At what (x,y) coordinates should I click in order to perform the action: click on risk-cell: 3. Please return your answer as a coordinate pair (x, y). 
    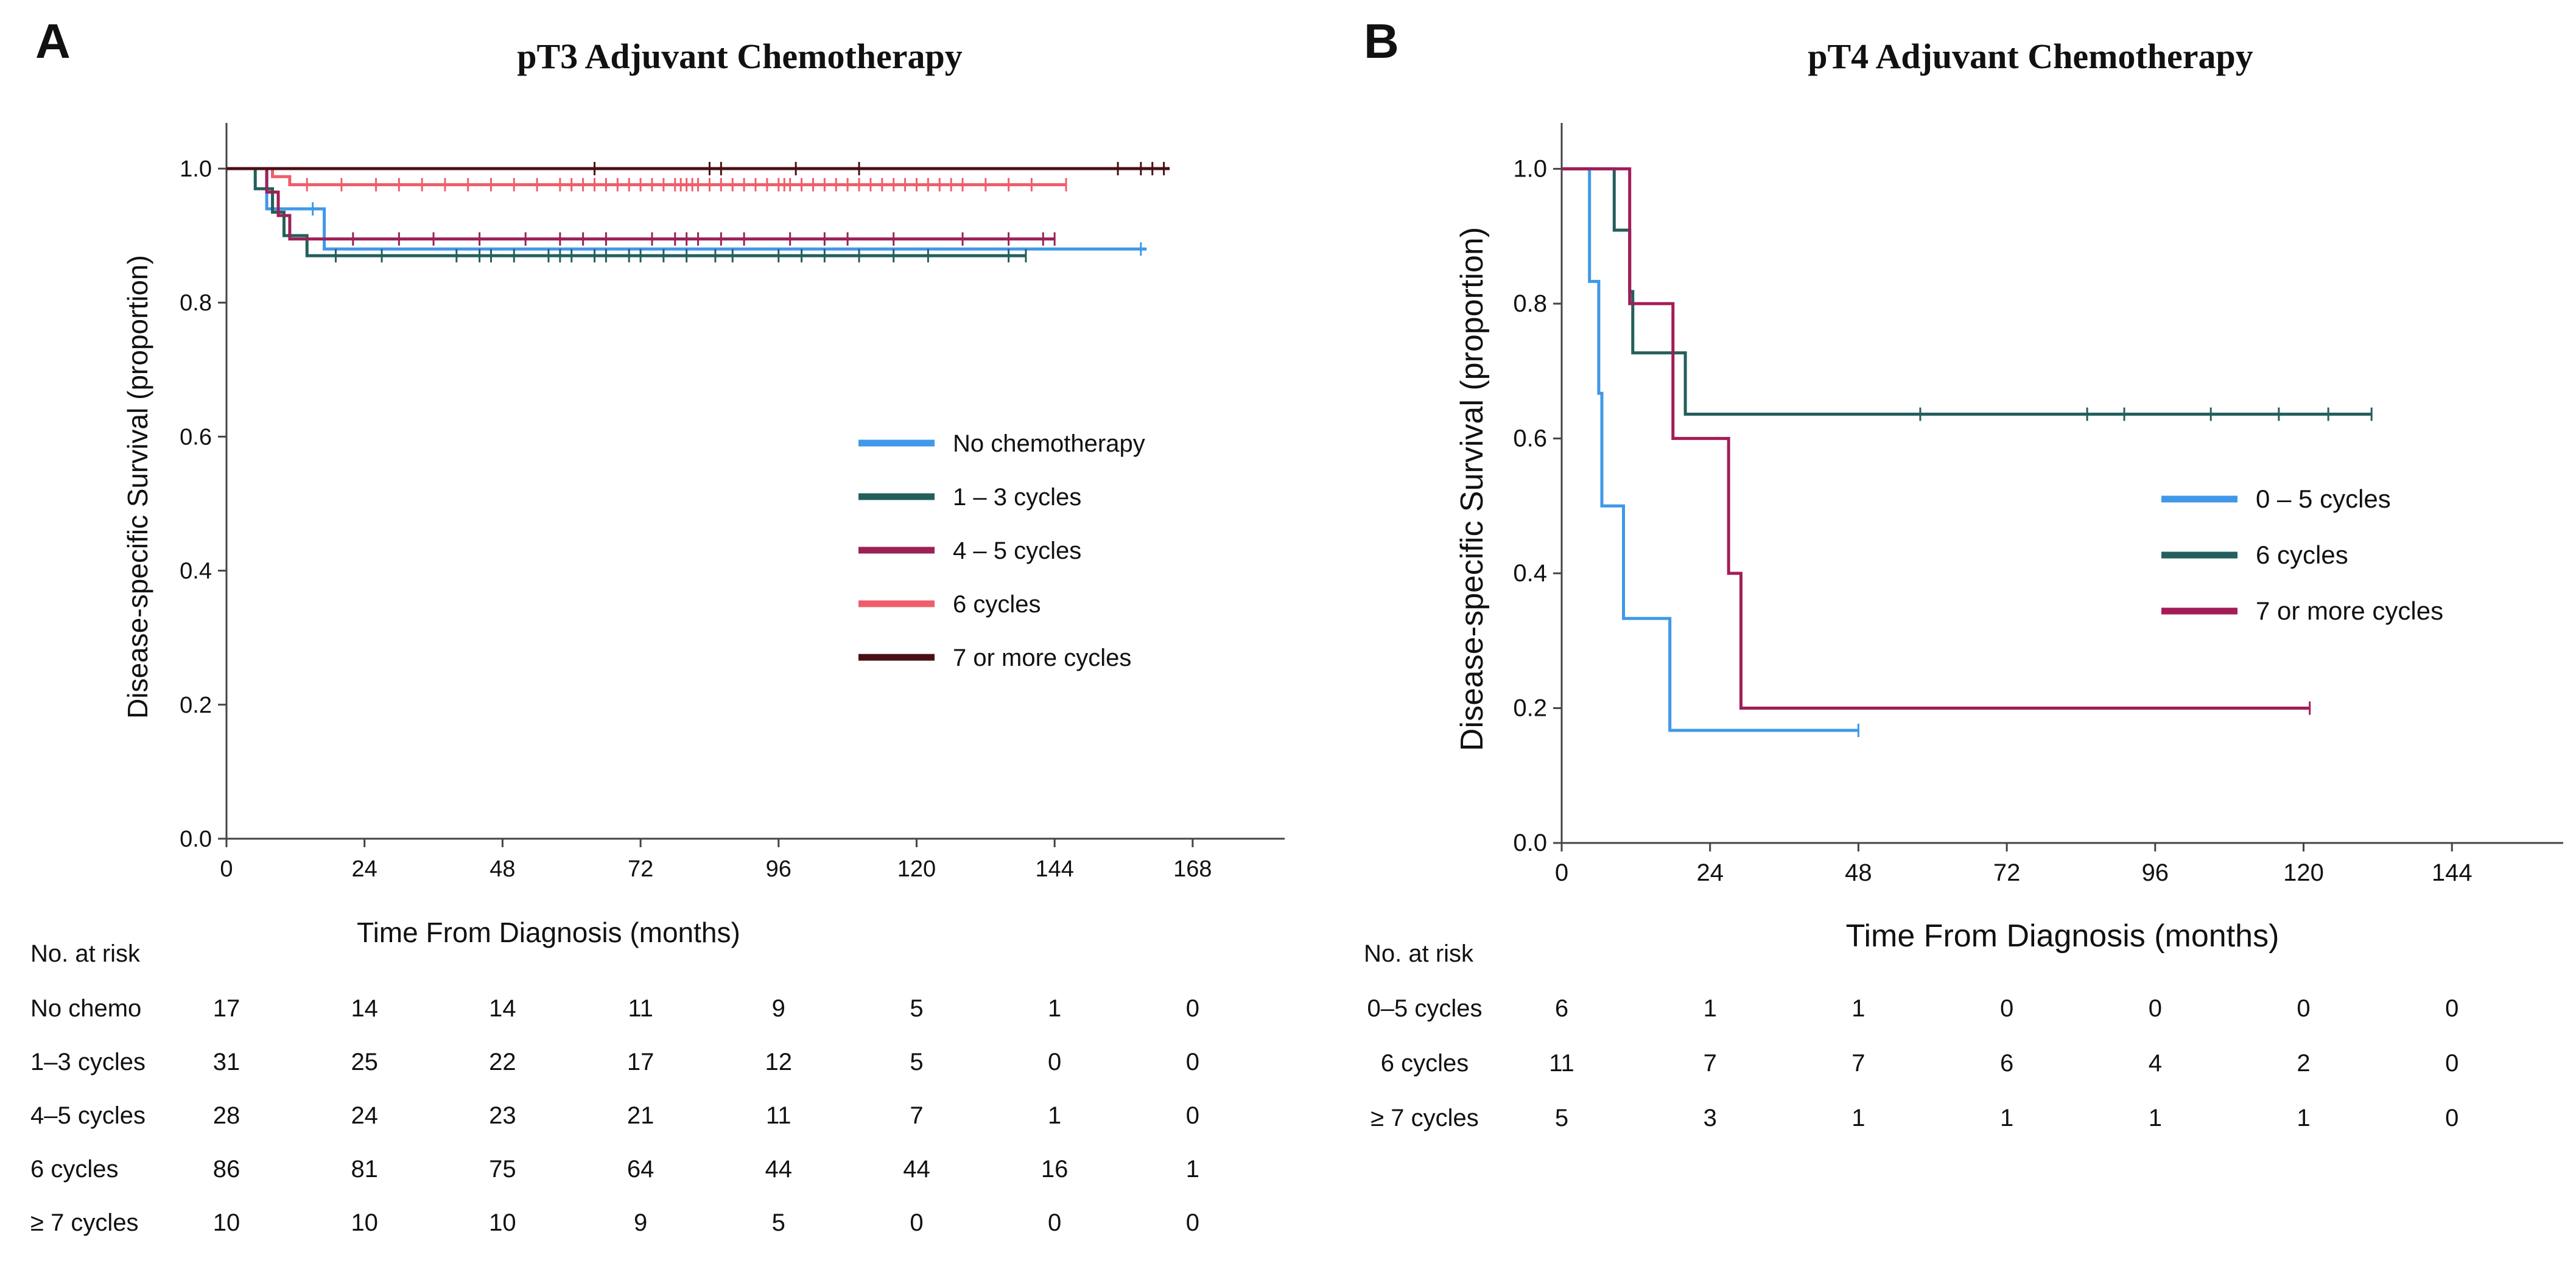
    Looking at the image, I should click on (1711, 1118).